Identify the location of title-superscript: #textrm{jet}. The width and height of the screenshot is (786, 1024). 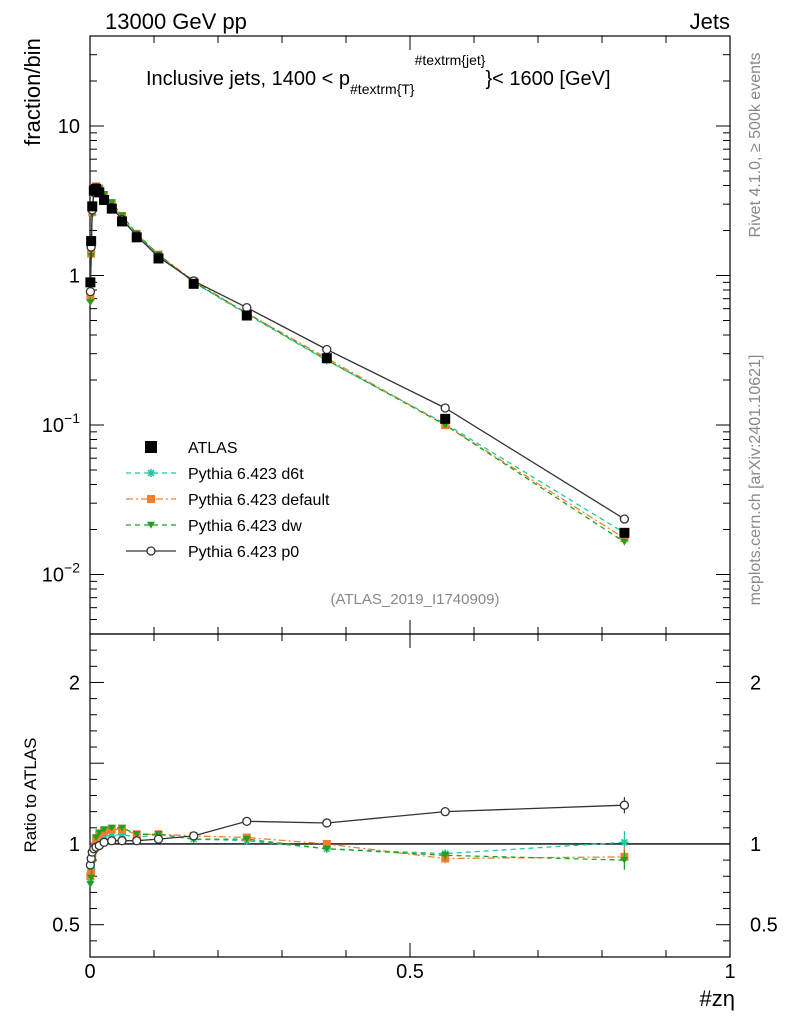
(450, 60).